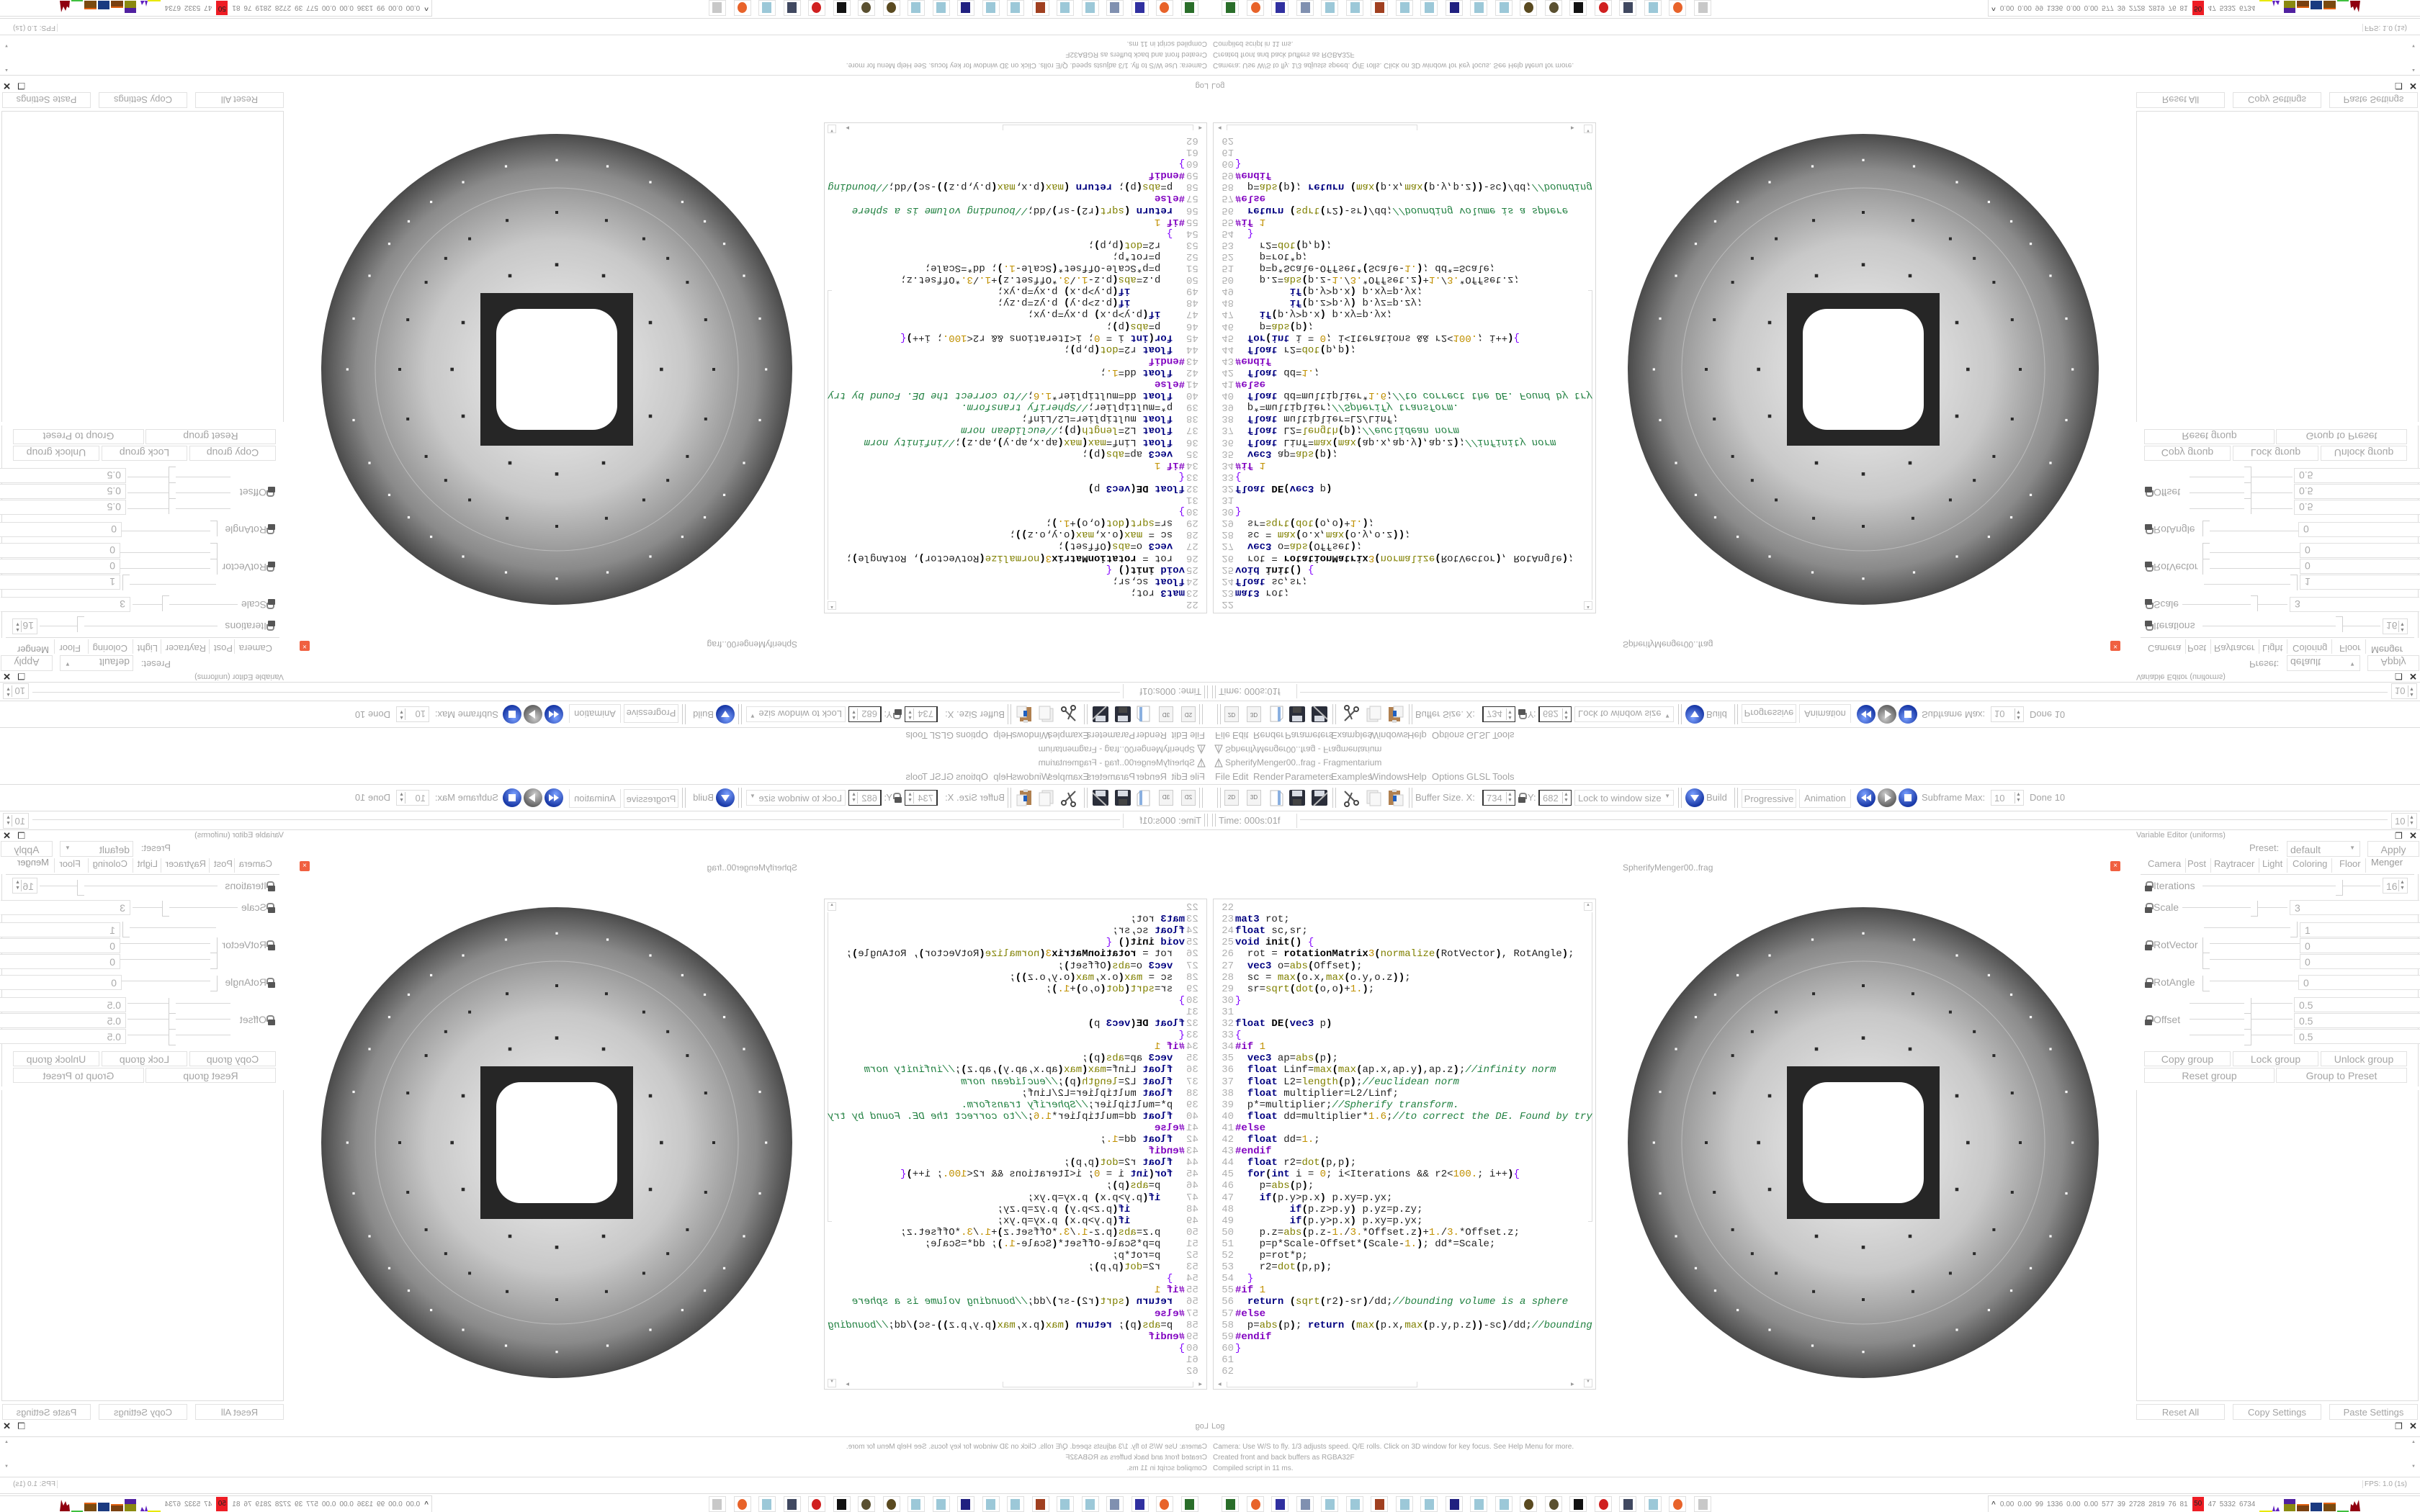 This screenshot has width=2420, height=1512. I want to click on menu-options: Options, so click(972, 776).